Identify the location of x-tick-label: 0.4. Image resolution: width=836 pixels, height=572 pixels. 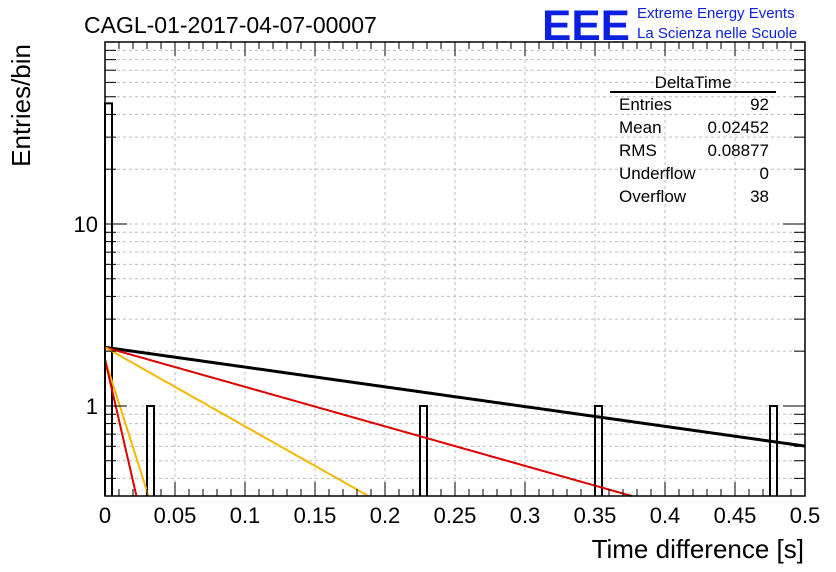
(665, 515).